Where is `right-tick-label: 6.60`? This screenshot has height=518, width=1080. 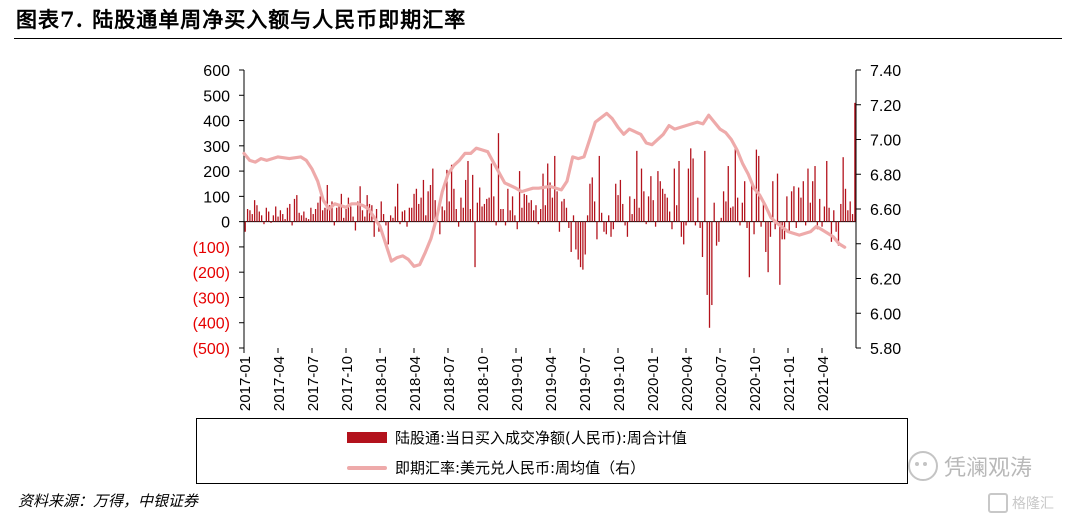 right-tick-label: 6.60 is located at coordinates (885, 210).